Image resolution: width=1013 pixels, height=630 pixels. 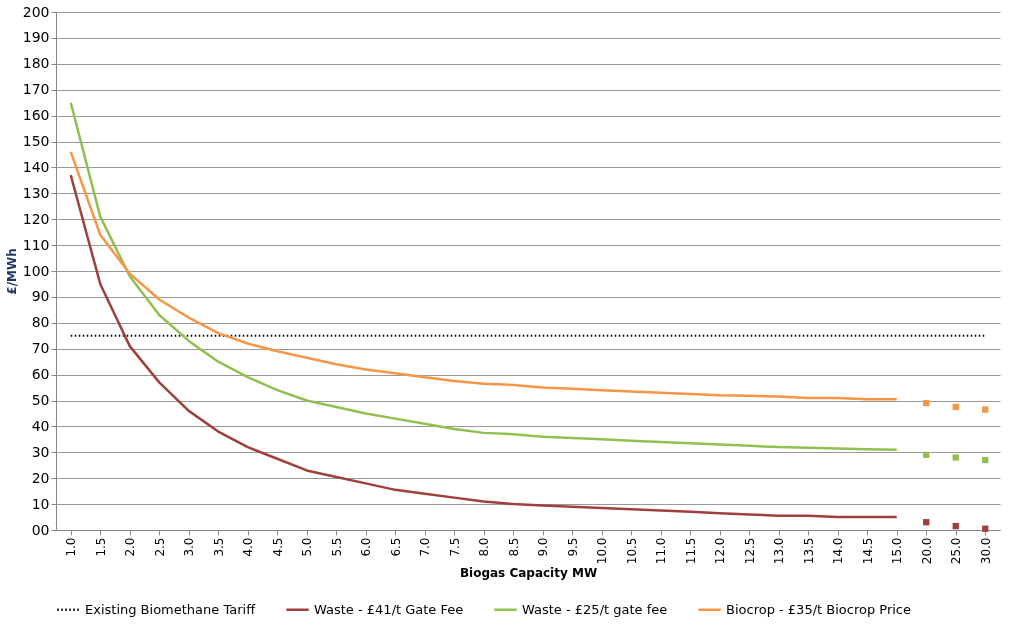 What do you see at coordinates (720, 551) in the screenshot?
I see `x-tick-label: 12.0` at bounding box center [720, 551].